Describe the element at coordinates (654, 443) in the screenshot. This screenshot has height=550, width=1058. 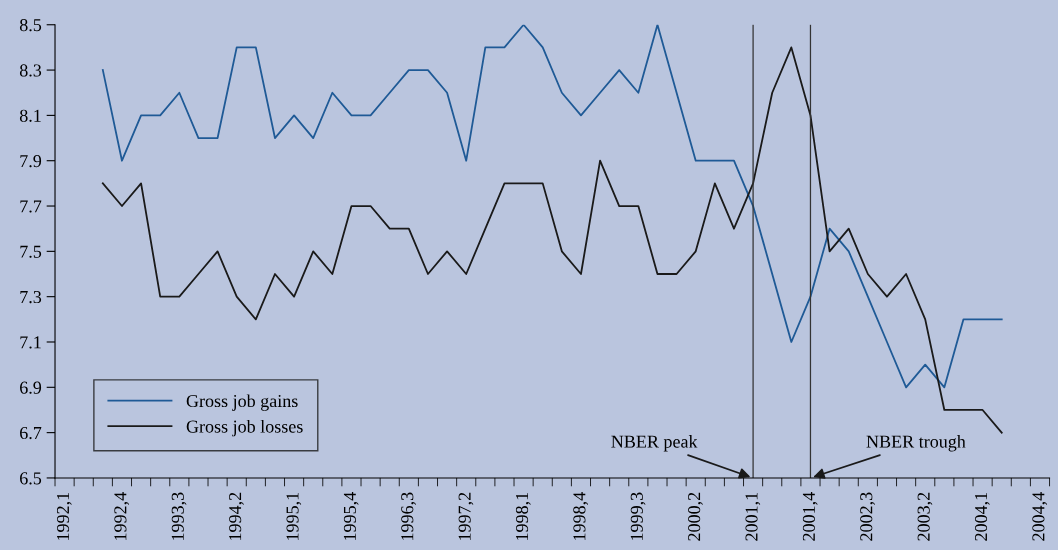
I see `ref-line-label: NBER peak` at that location.